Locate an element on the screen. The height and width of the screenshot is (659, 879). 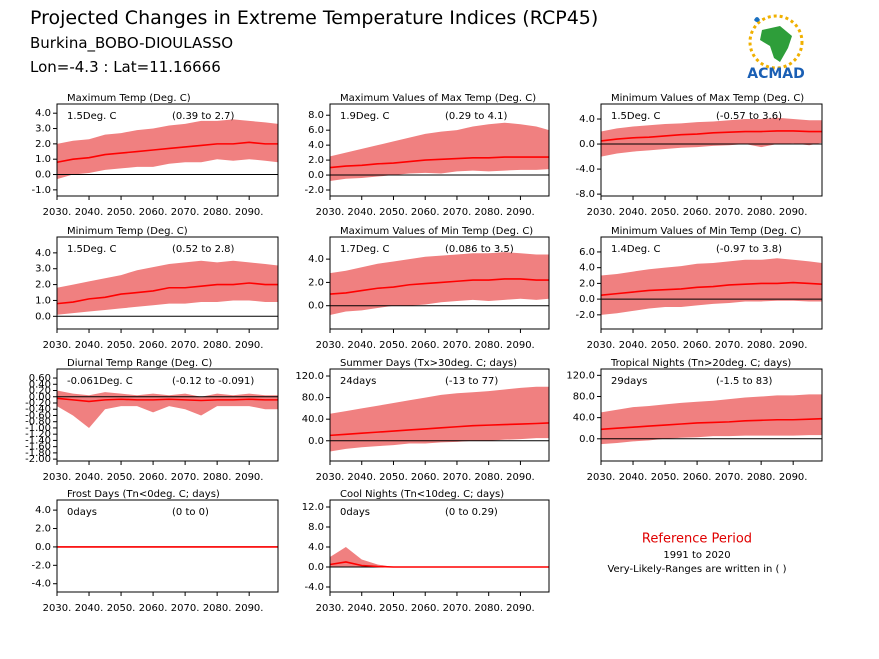
panel-title: Minimum Values of Max Temp (Deg. C) is located at coordinates (707, 98).